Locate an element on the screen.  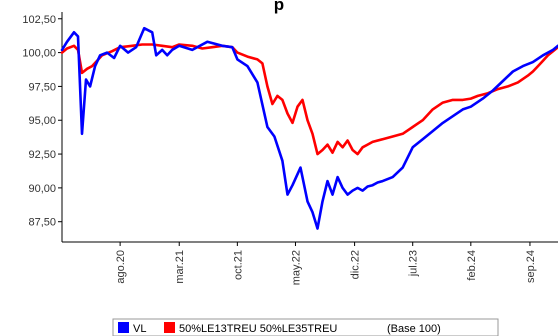
x-tick-label: sep.24 is located at coordinates (531, 266).